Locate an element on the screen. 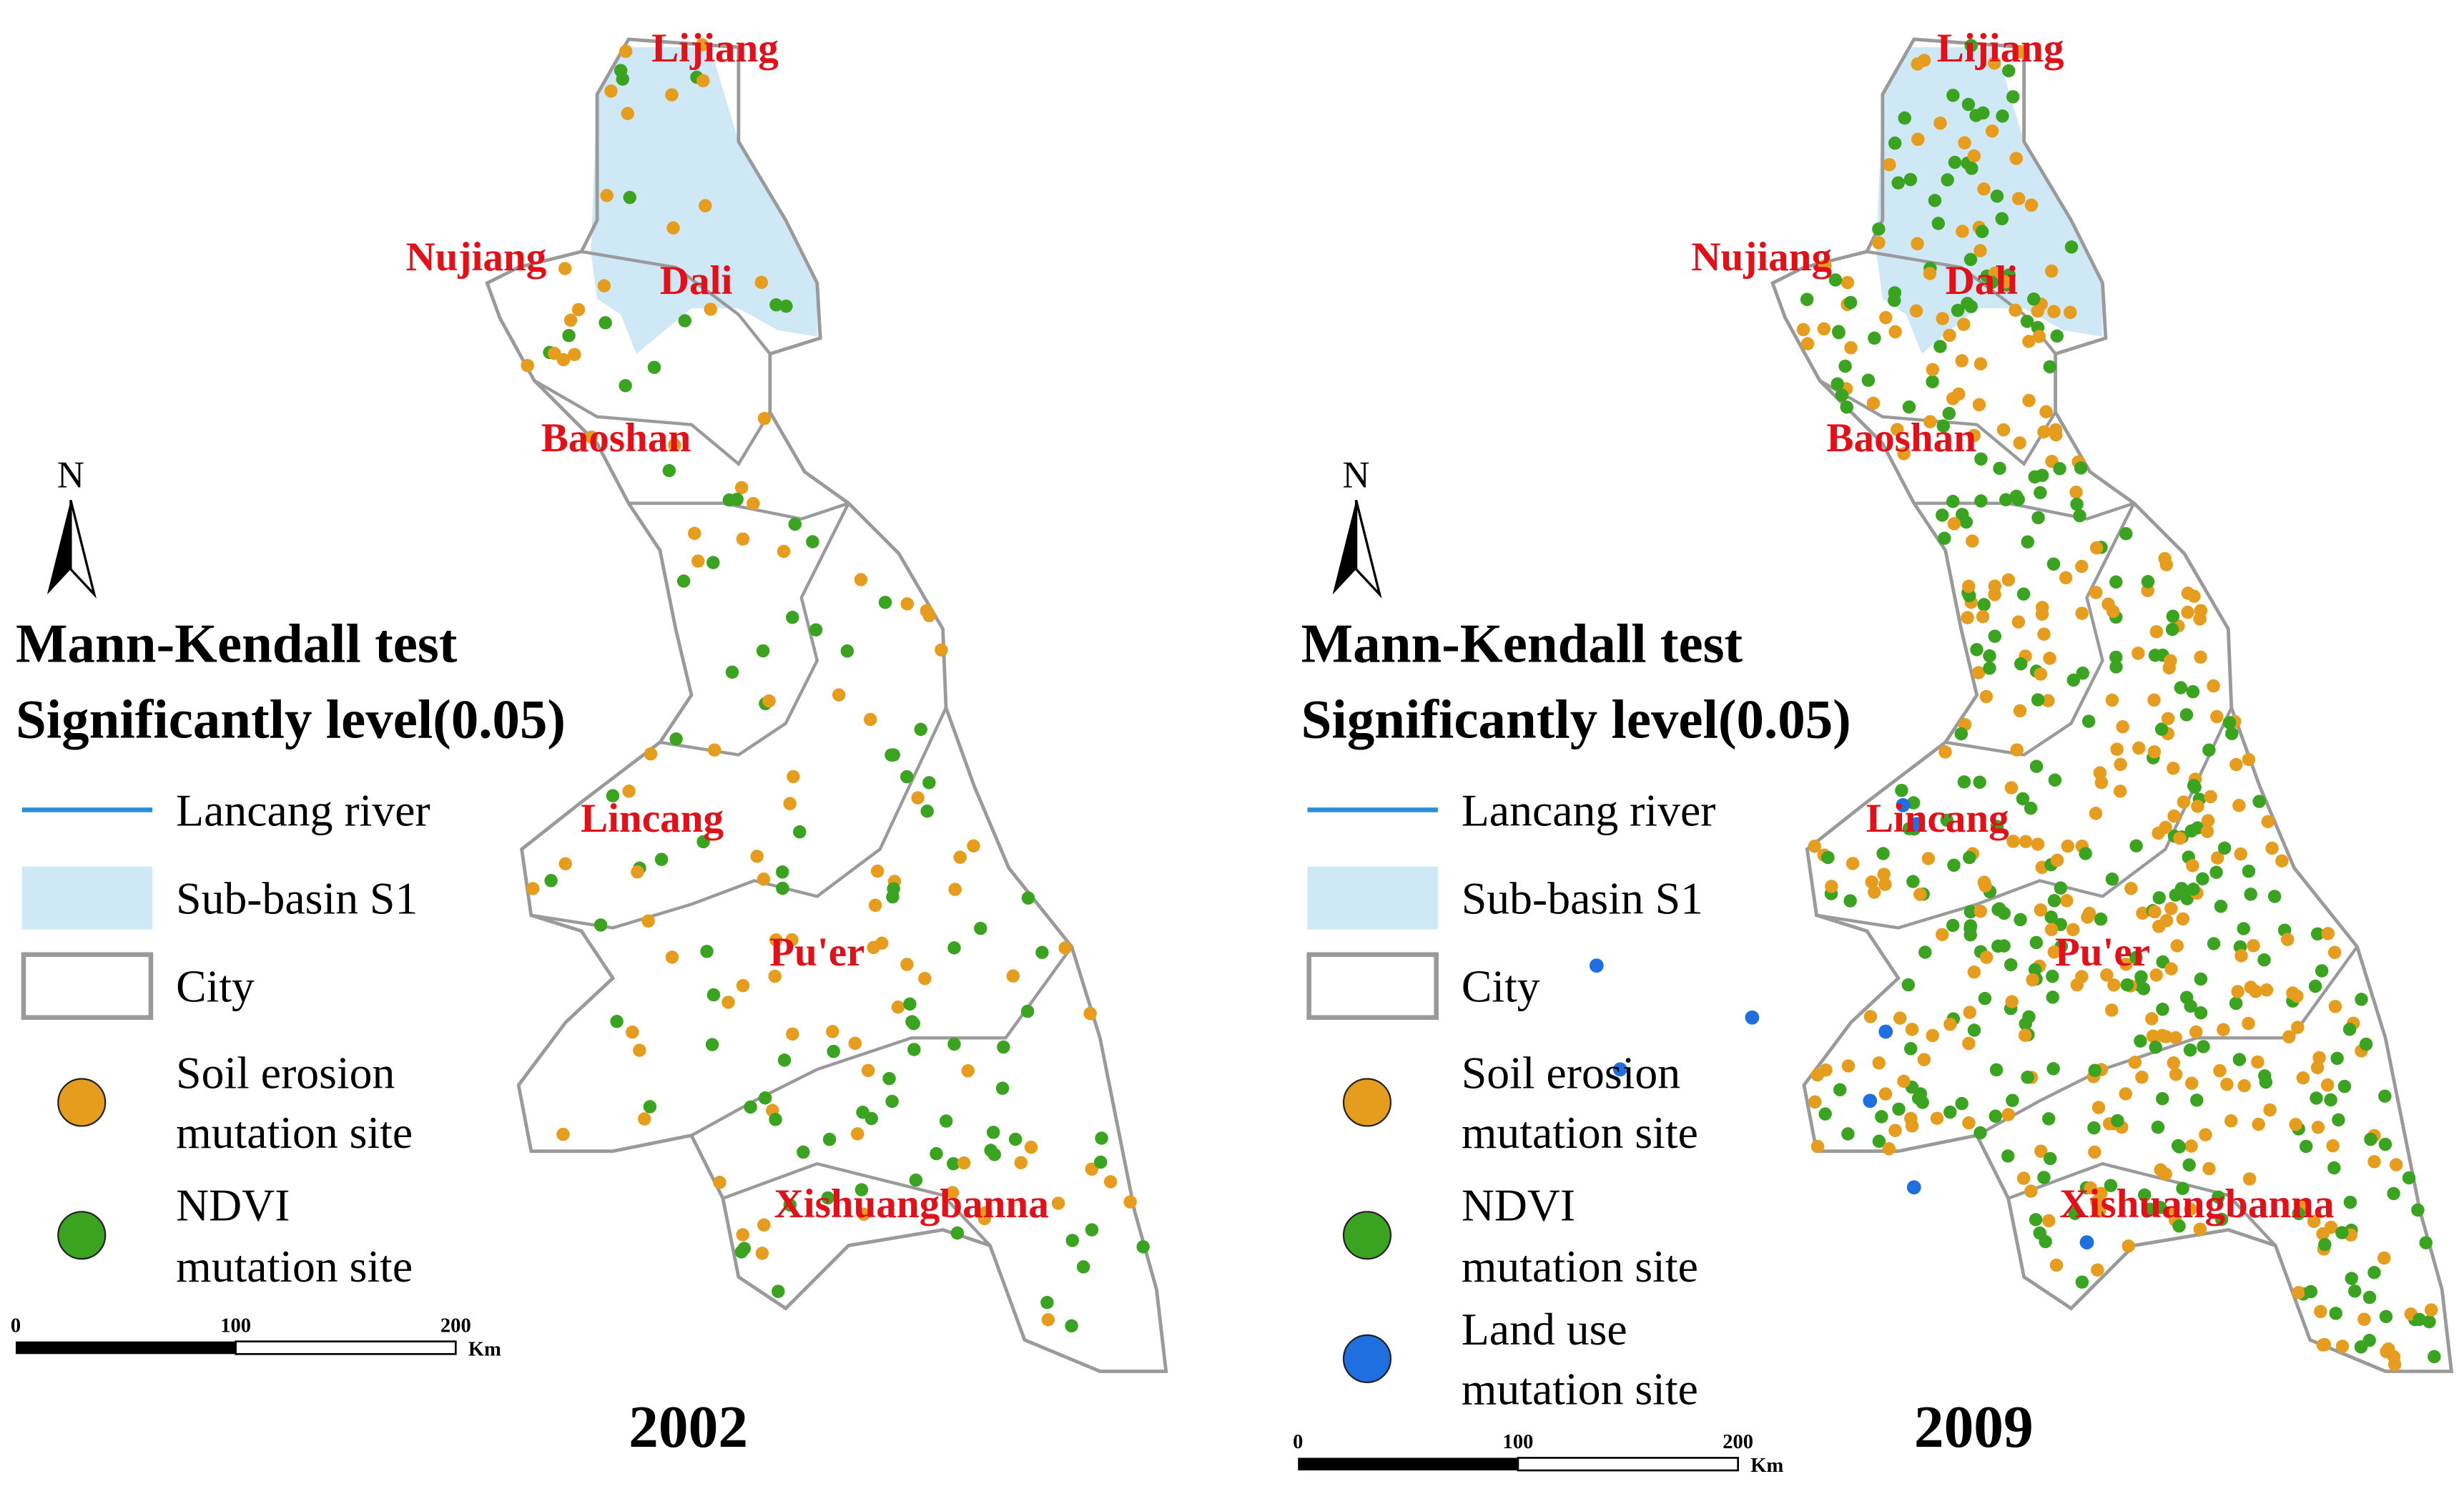 The height and width of the screenshot is (1494, 2464). north-label: N is located at coordinates (70, 476).